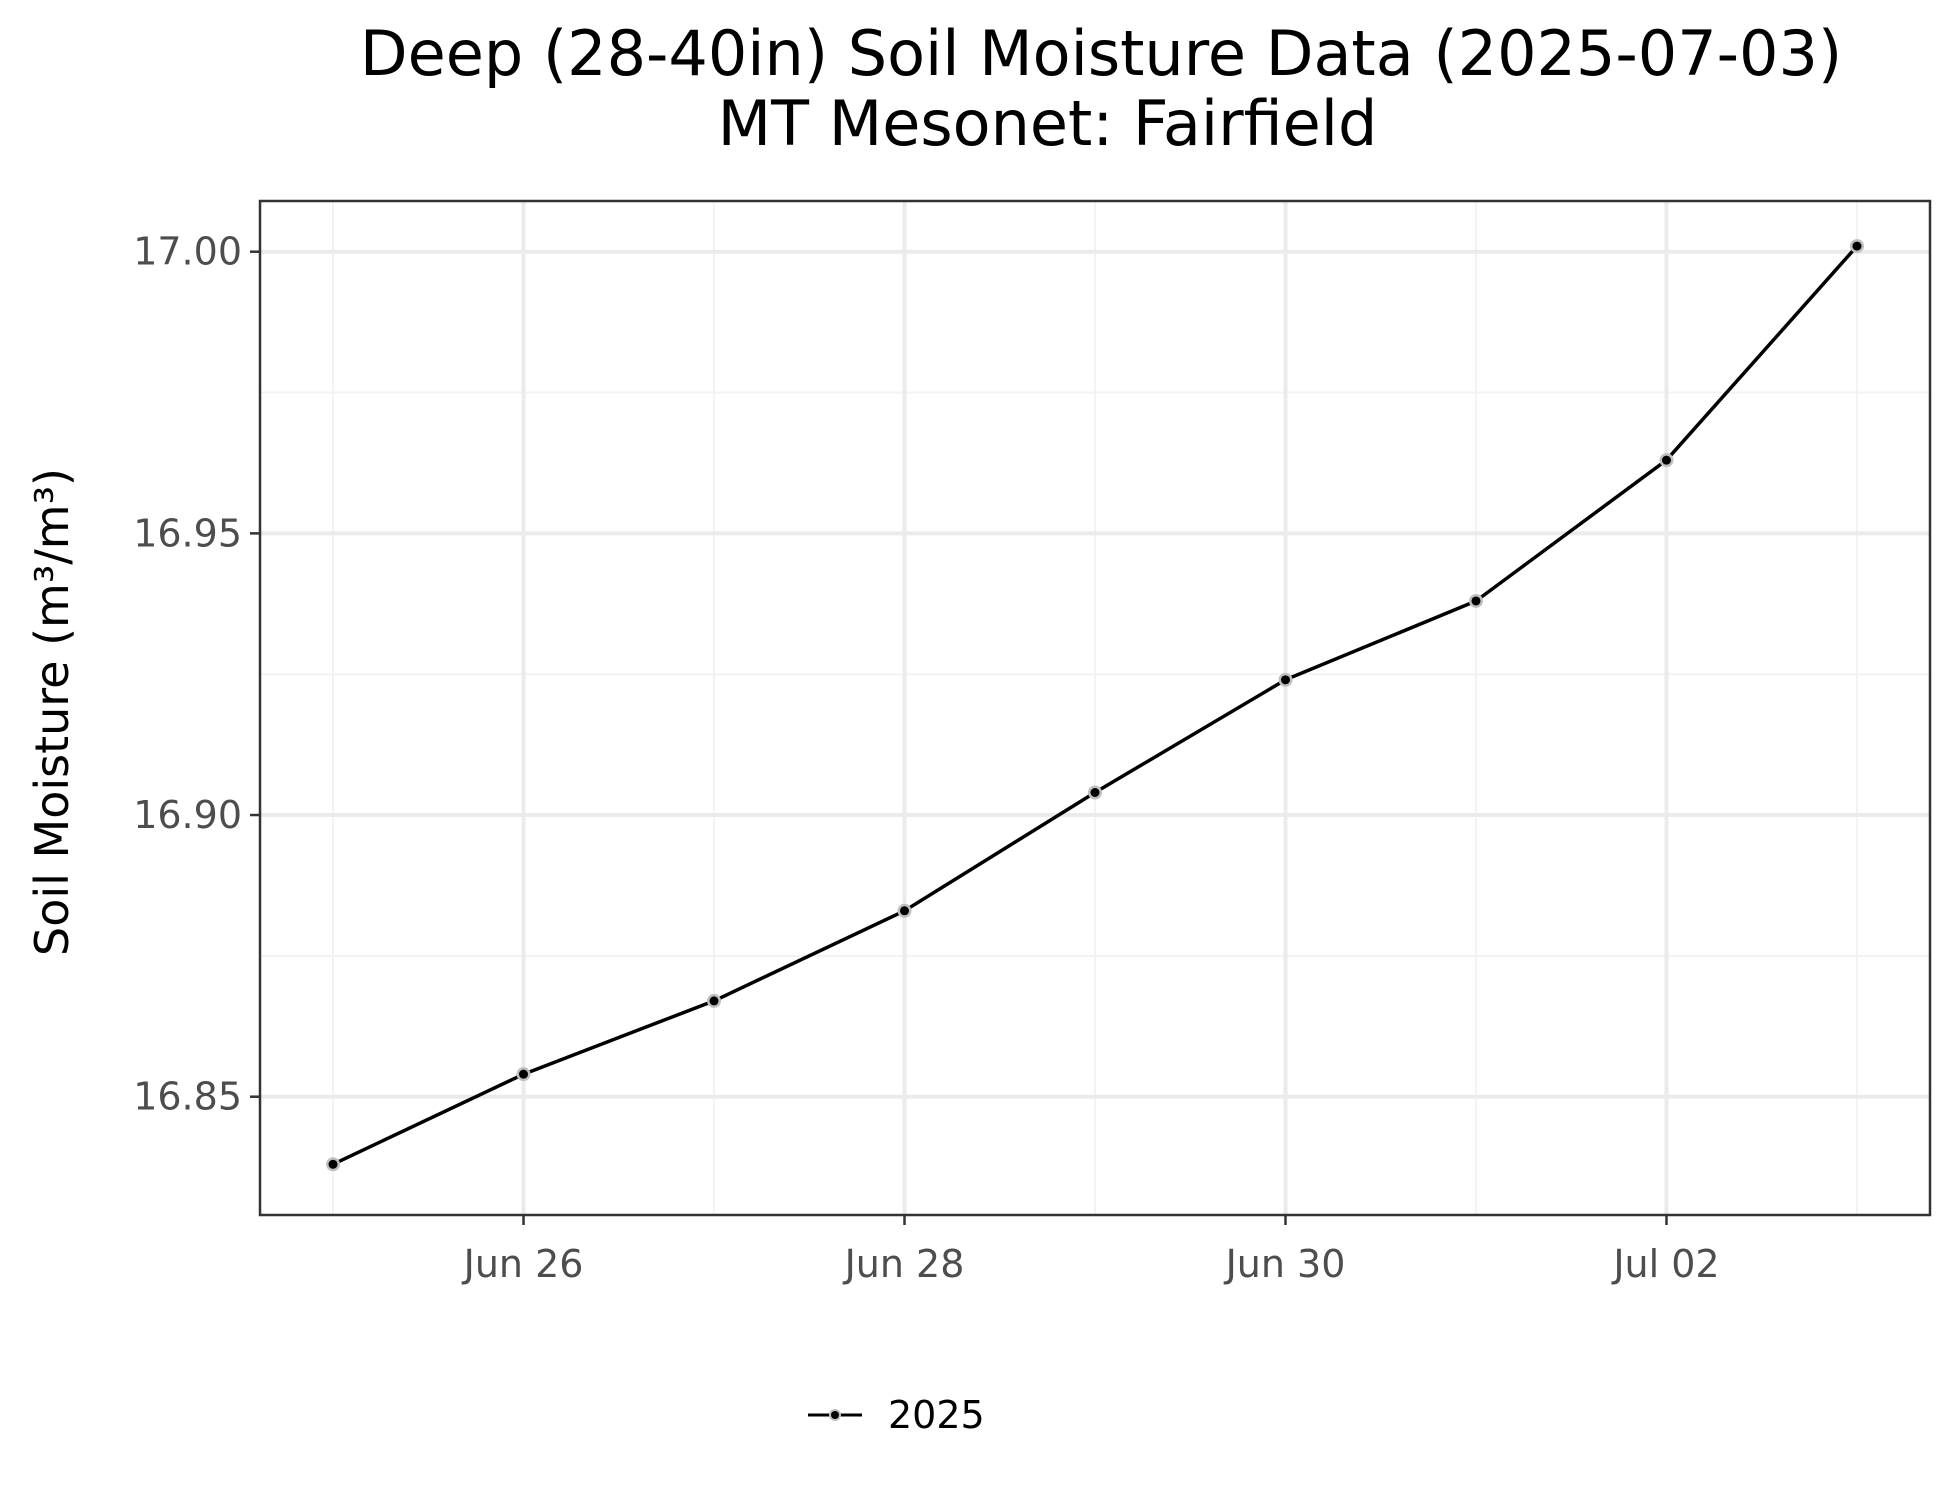  Describe the element at coordinates (1665, 1264) in the screenshot. I see `x-tick-label-3: Jul 02` at that location.